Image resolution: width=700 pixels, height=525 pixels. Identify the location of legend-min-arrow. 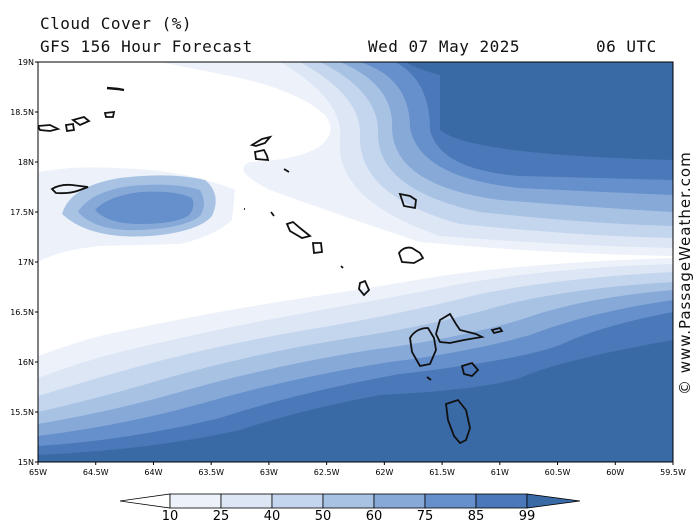
(145, 501).